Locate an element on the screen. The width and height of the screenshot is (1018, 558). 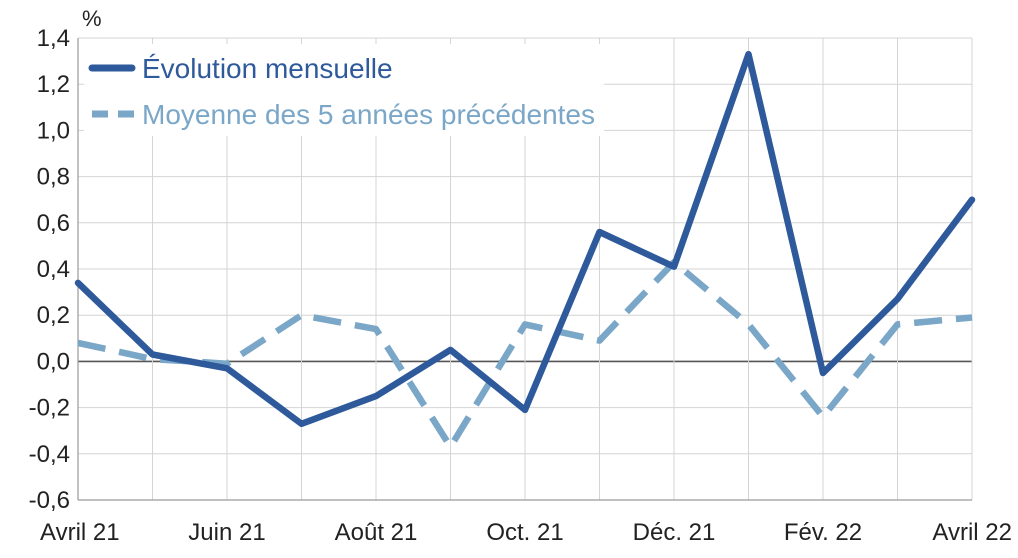
y-tick-label: 0,2 is located at coordinates (53, 315).